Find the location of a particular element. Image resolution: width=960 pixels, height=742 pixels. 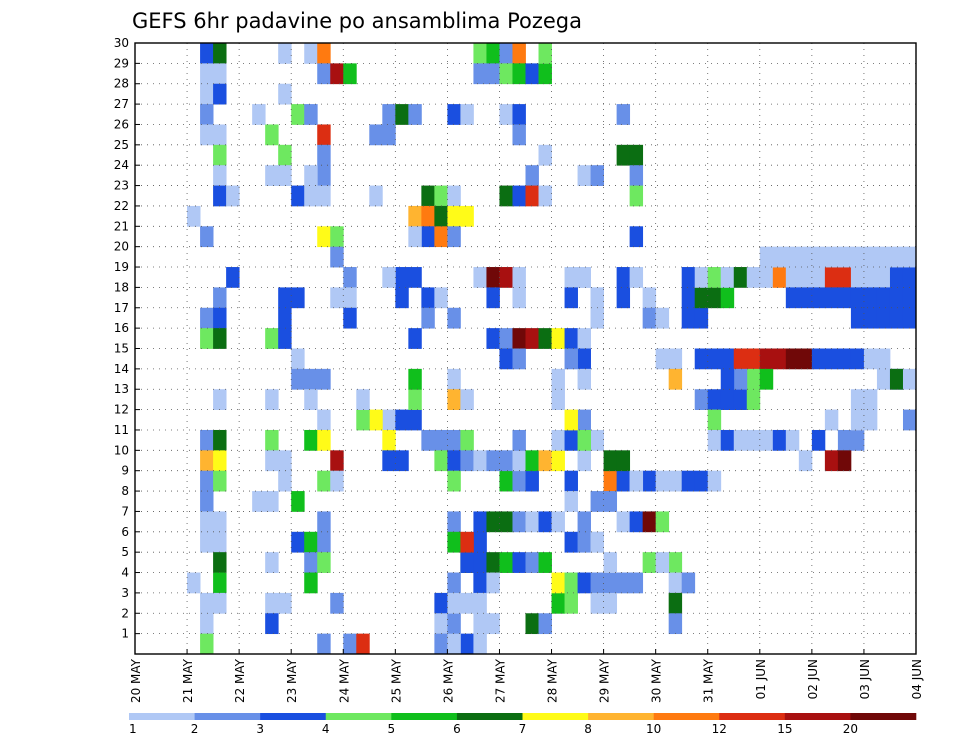

y-tick-label: 19 is located at coordinates (121, 267).